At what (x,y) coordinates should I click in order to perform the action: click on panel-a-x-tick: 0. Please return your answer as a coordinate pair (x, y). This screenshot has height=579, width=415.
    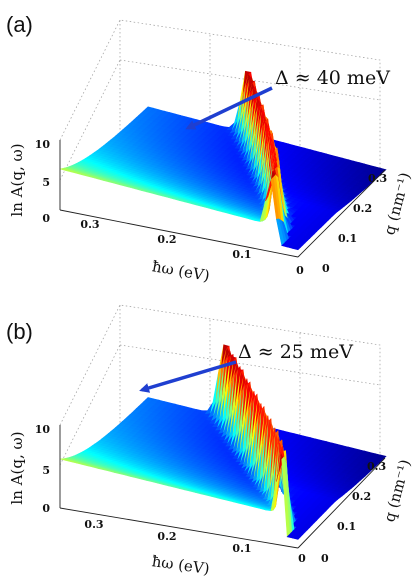
    Looking at the image, I should click on (300, 270).